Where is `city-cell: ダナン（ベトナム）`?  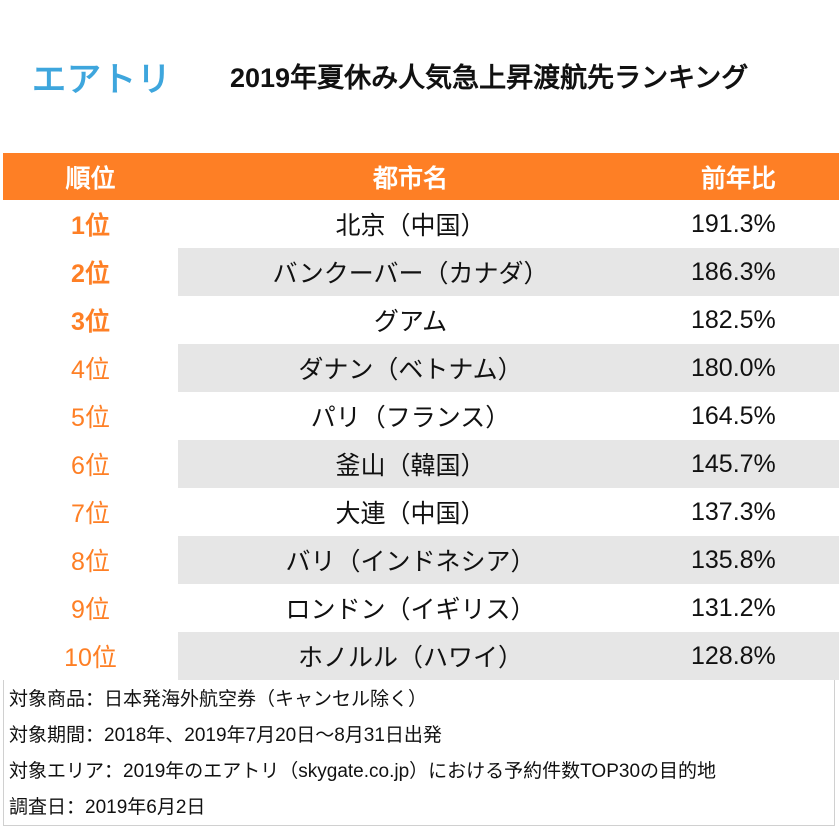 city-cell: ダナン（ベトナム） is located at coordinates (410, 370).